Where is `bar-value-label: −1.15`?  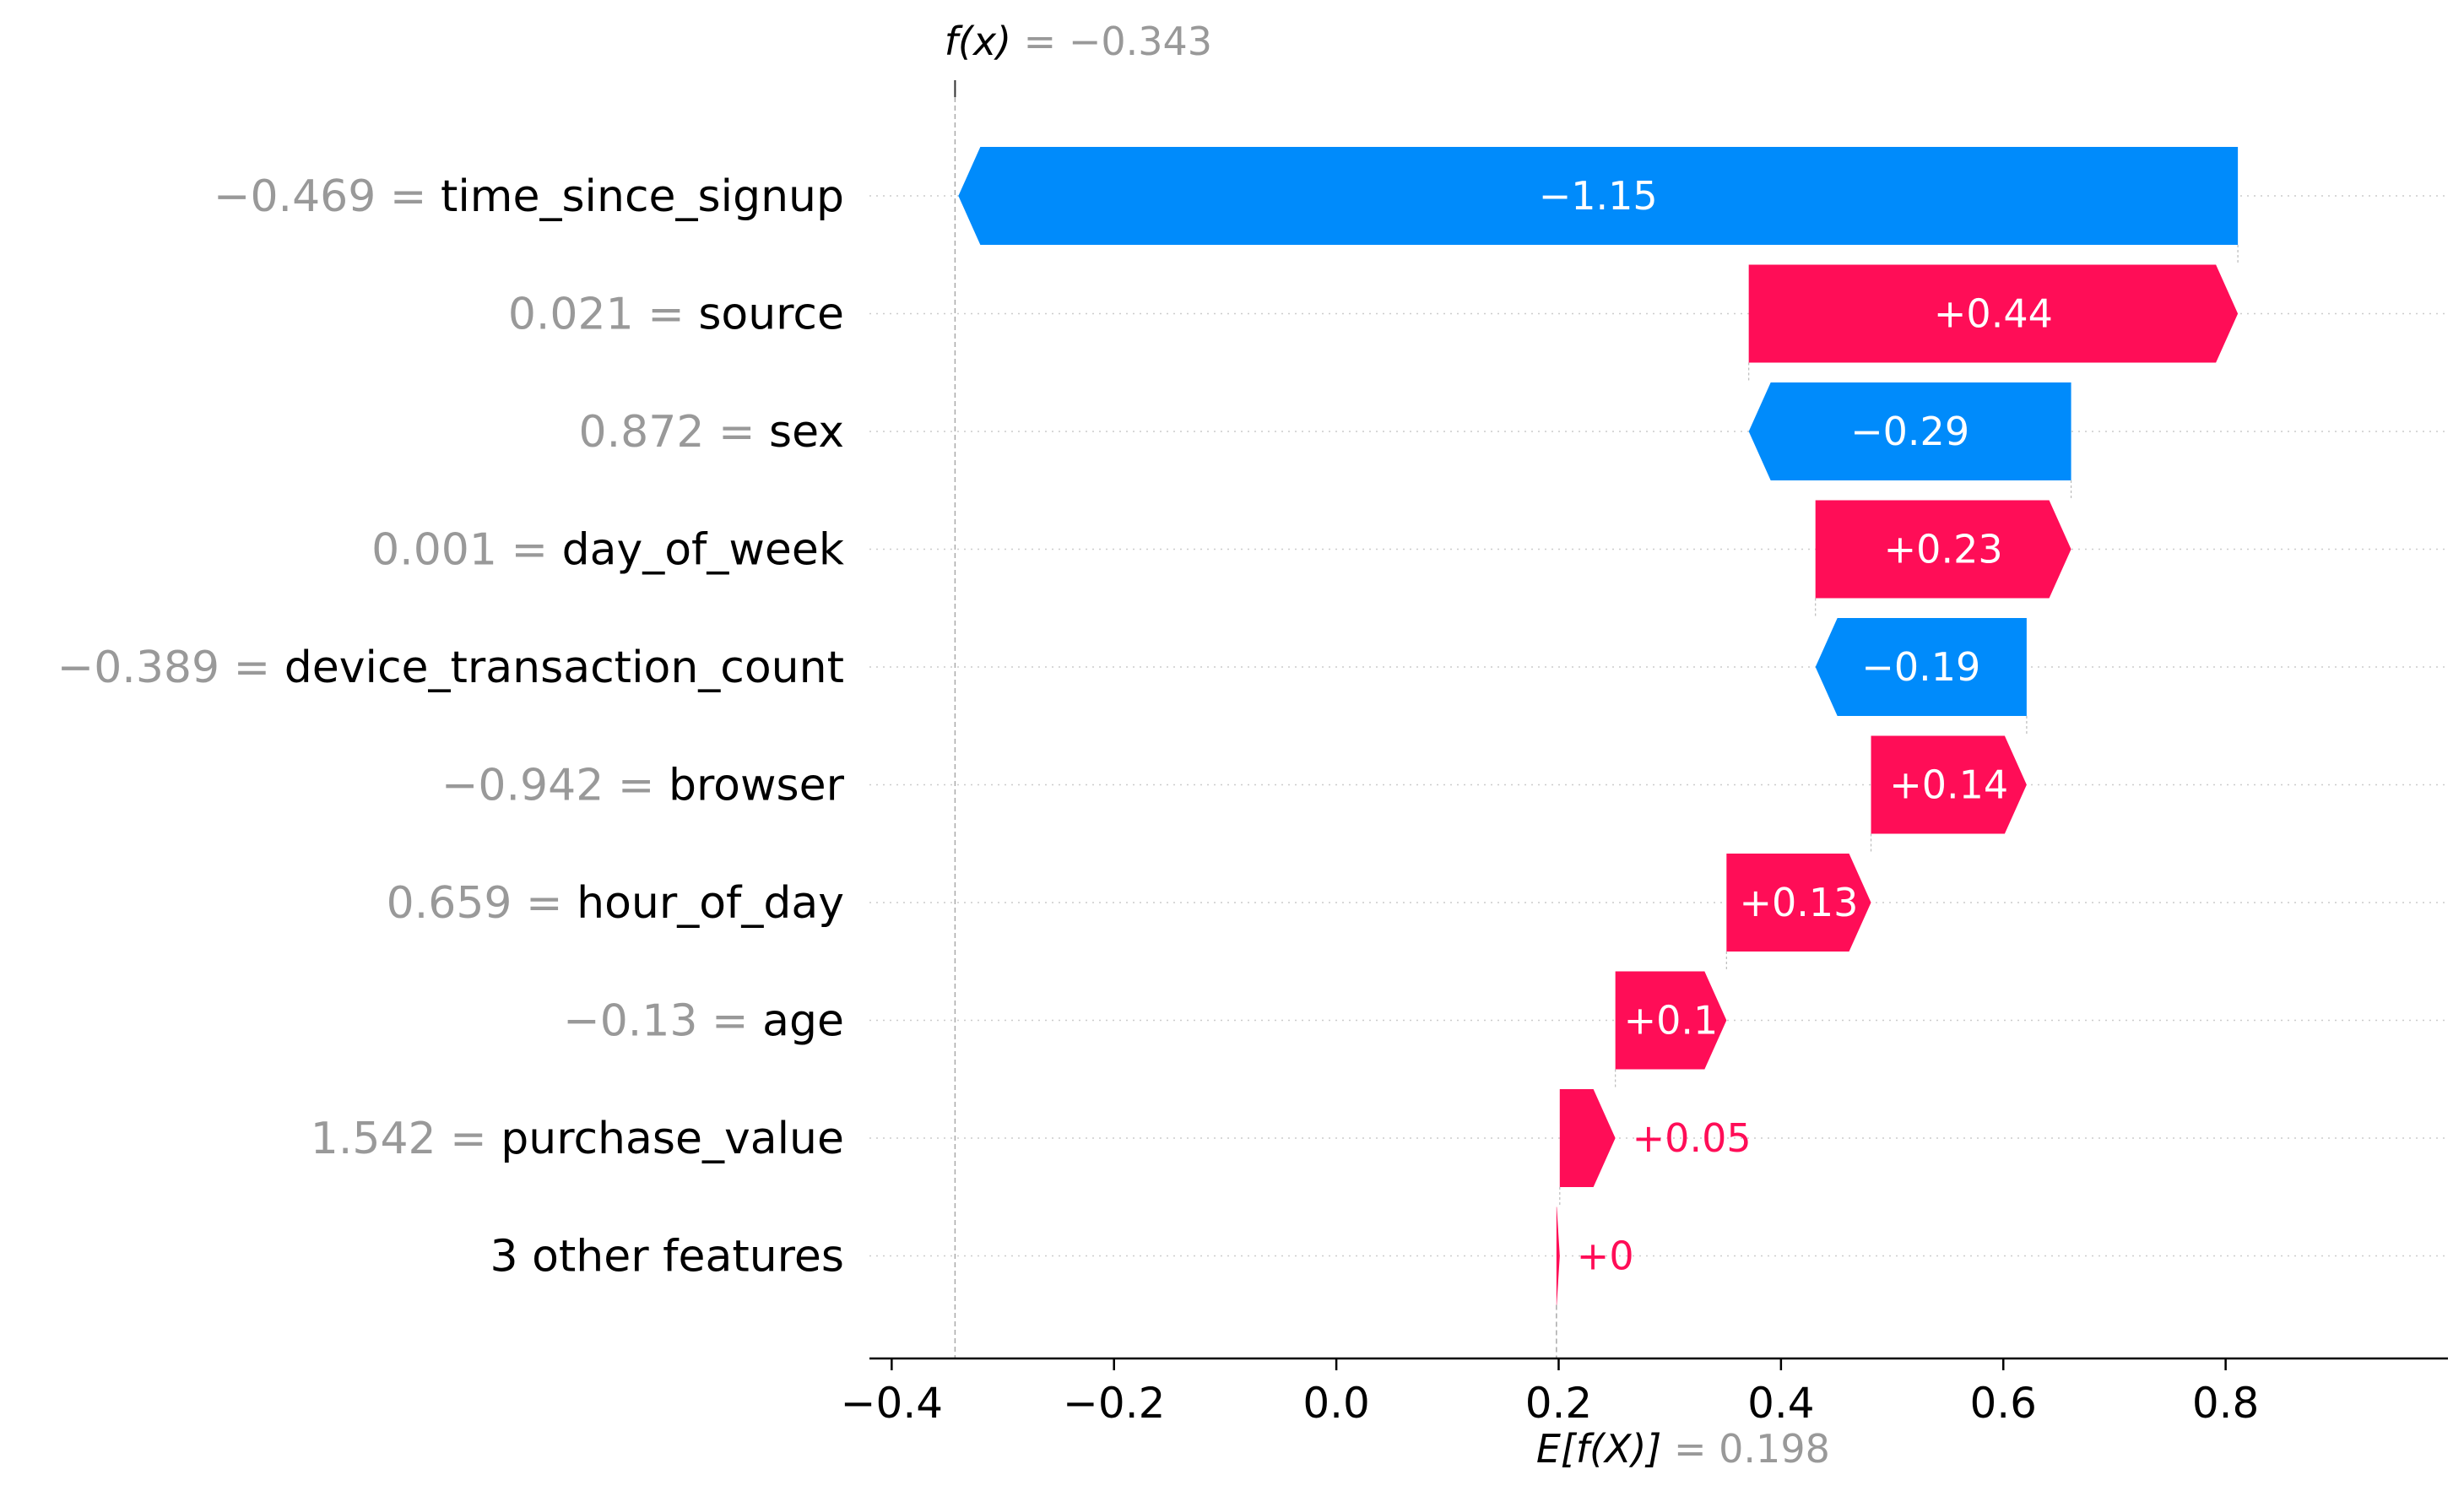
bar-value-label: −1.15 is located at coordinates (1598, 196).